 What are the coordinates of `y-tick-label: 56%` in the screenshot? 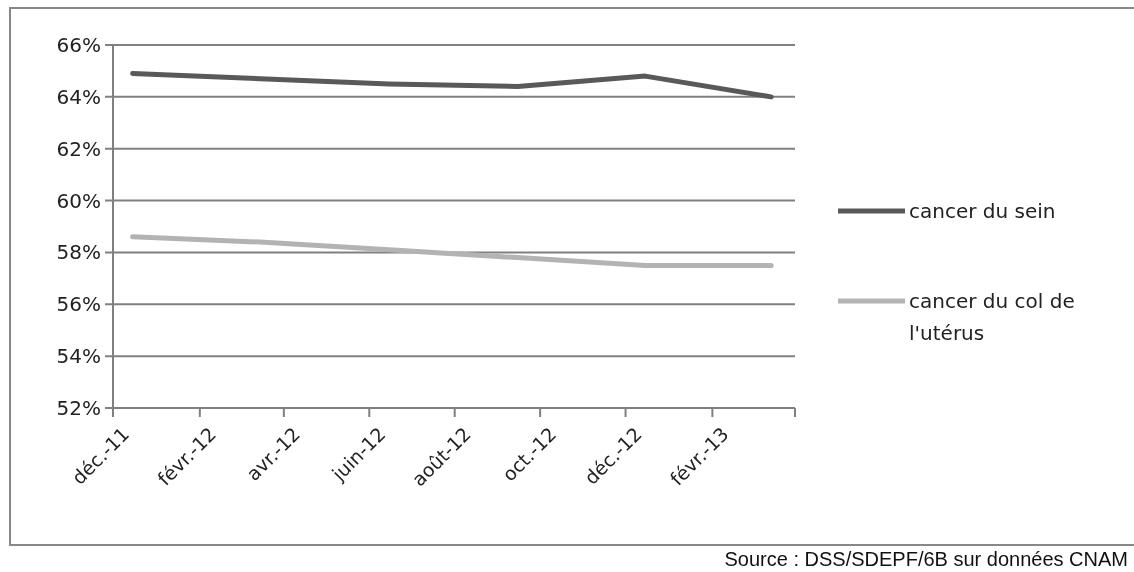 It's located at (78, 304).